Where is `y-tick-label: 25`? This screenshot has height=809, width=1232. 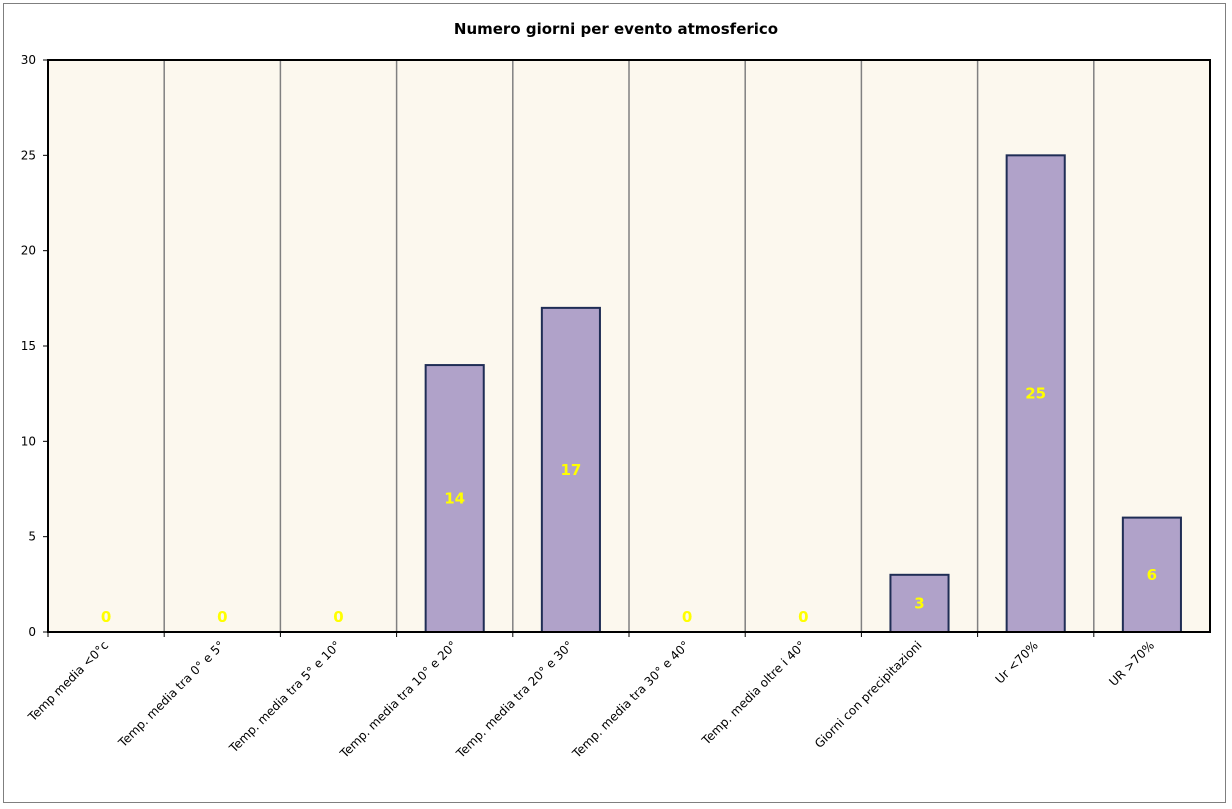
y-tick-label: 25 is located at coordinates (28, 155).